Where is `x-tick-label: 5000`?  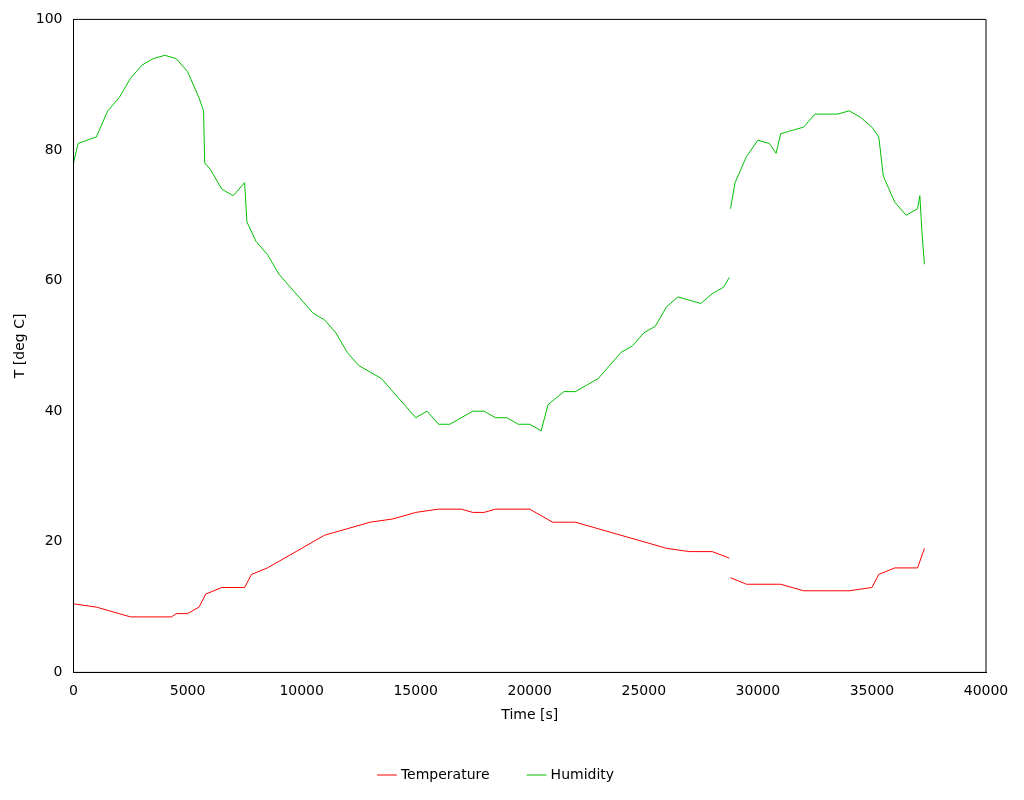
x-tick-label: 5000 is located at coordinates (187, 690).